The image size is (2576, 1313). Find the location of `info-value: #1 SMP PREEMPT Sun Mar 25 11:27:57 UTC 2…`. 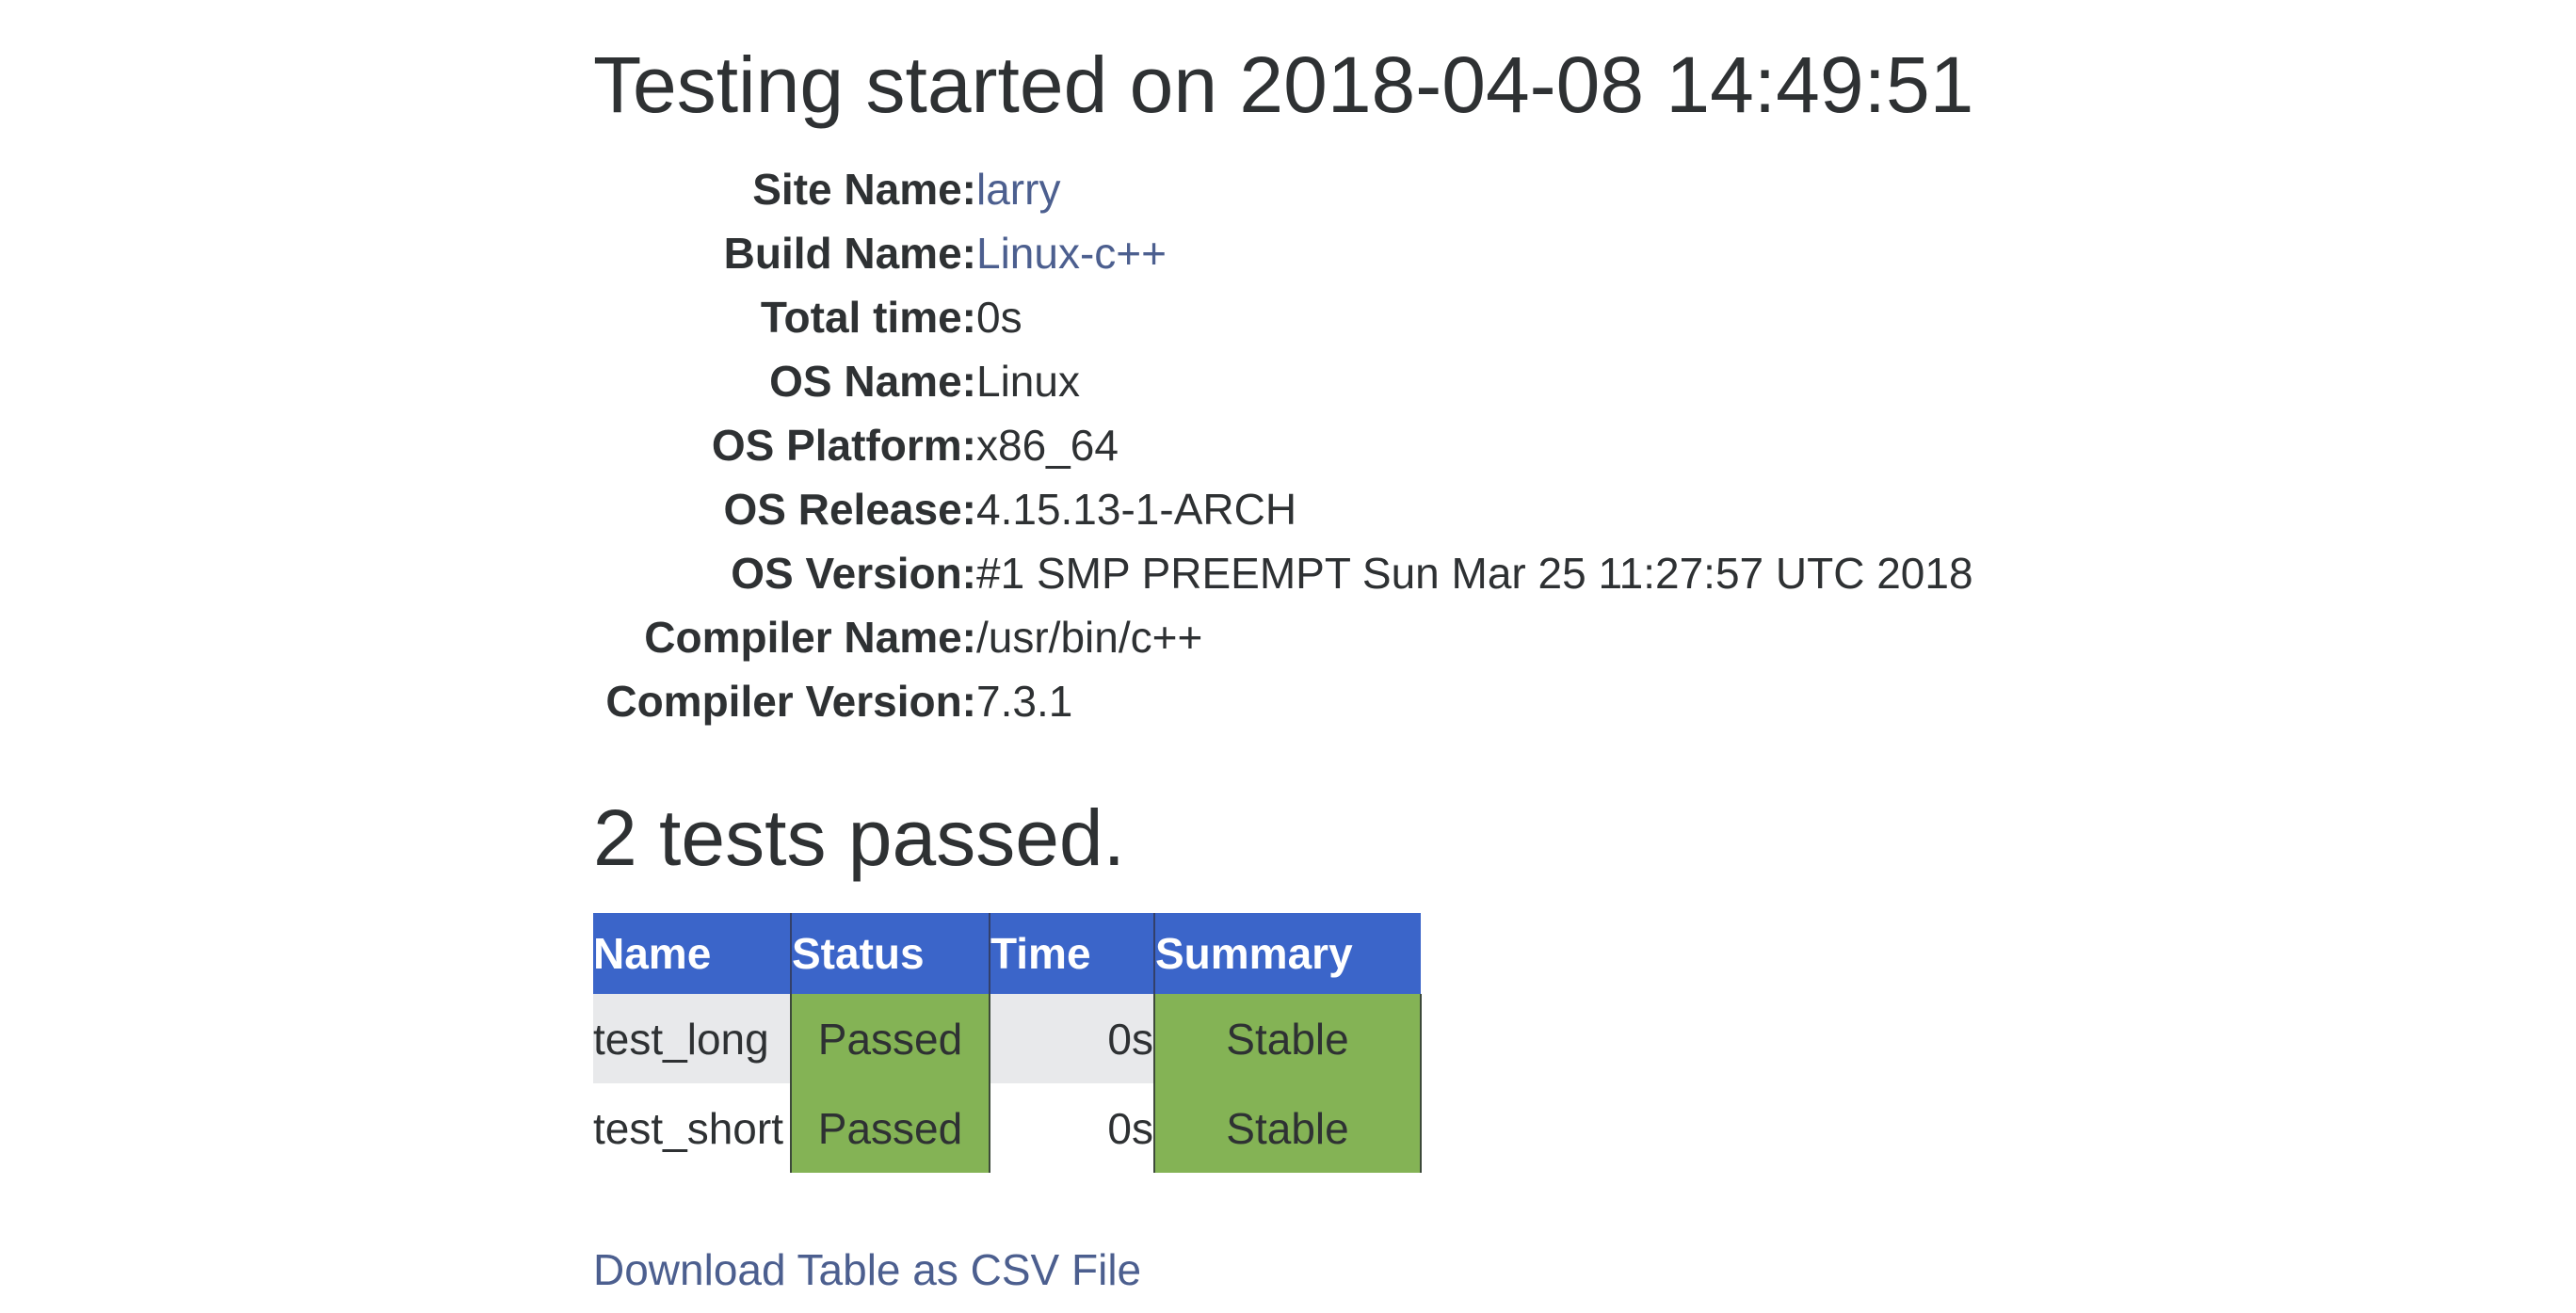

info-value: #1 SMP PREEMPT Sun Mar 25 11:27:57 UTC 2… is located at coordinates (1474, 573).